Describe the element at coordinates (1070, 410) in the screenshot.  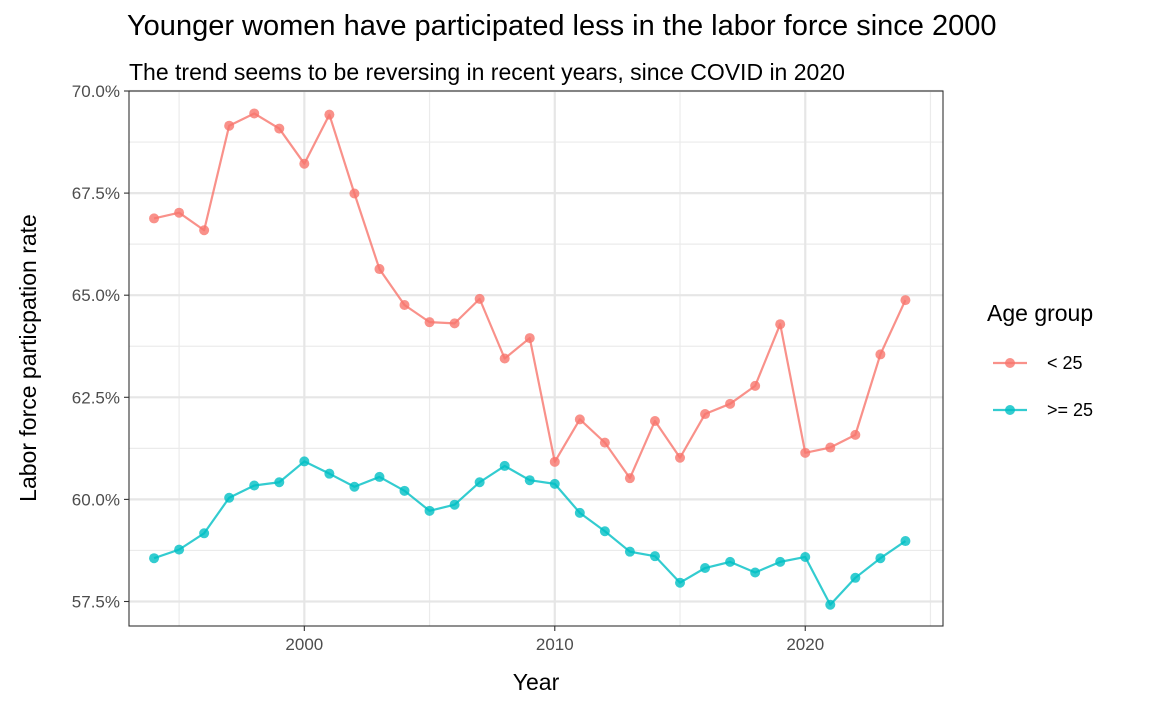
I see `legend-label: >= 25` at that location.